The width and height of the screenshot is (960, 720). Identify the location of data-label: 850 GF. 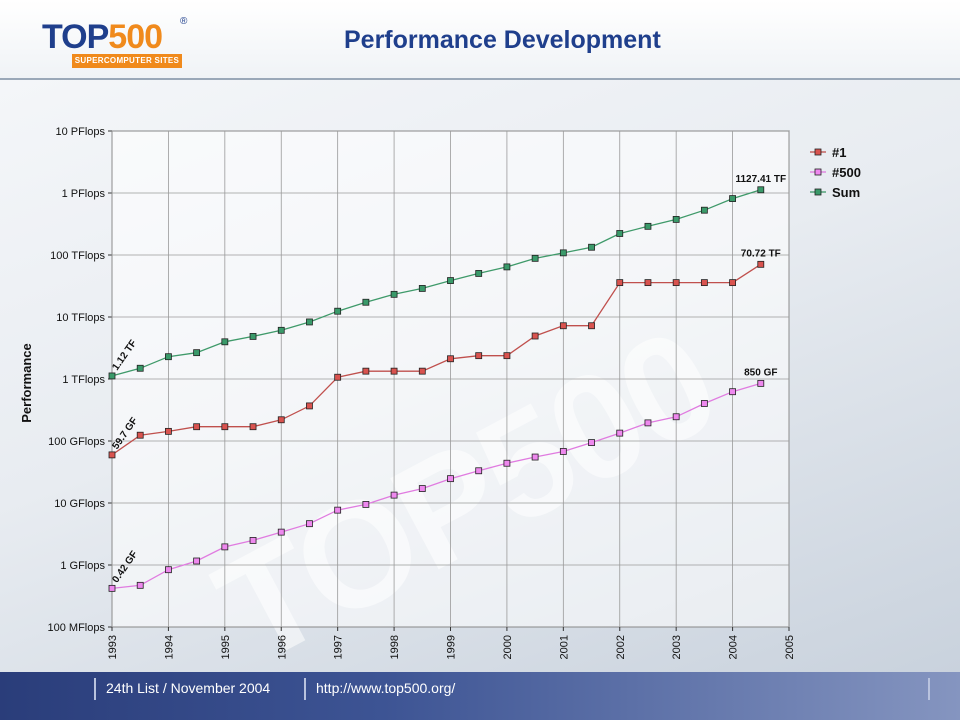
(760, 372).